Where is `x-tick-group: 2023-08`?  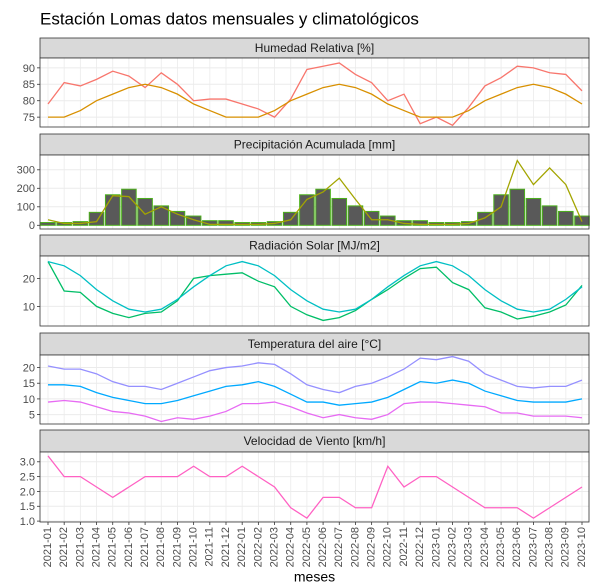
x-tick-group: 2023-08 is located at coordinates (550, 547).